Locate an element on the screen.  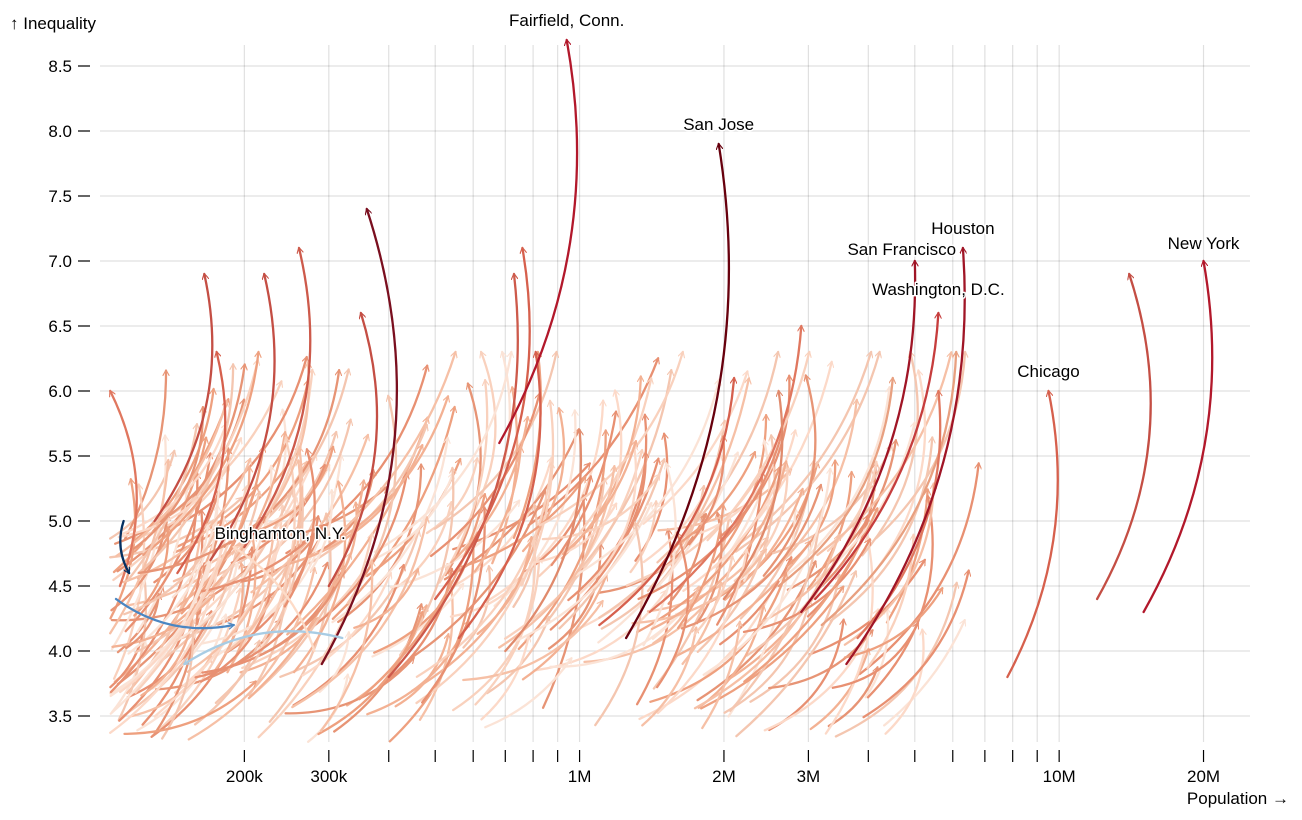
y-tick-label: 7.5 is located at coordinates (60, 196).